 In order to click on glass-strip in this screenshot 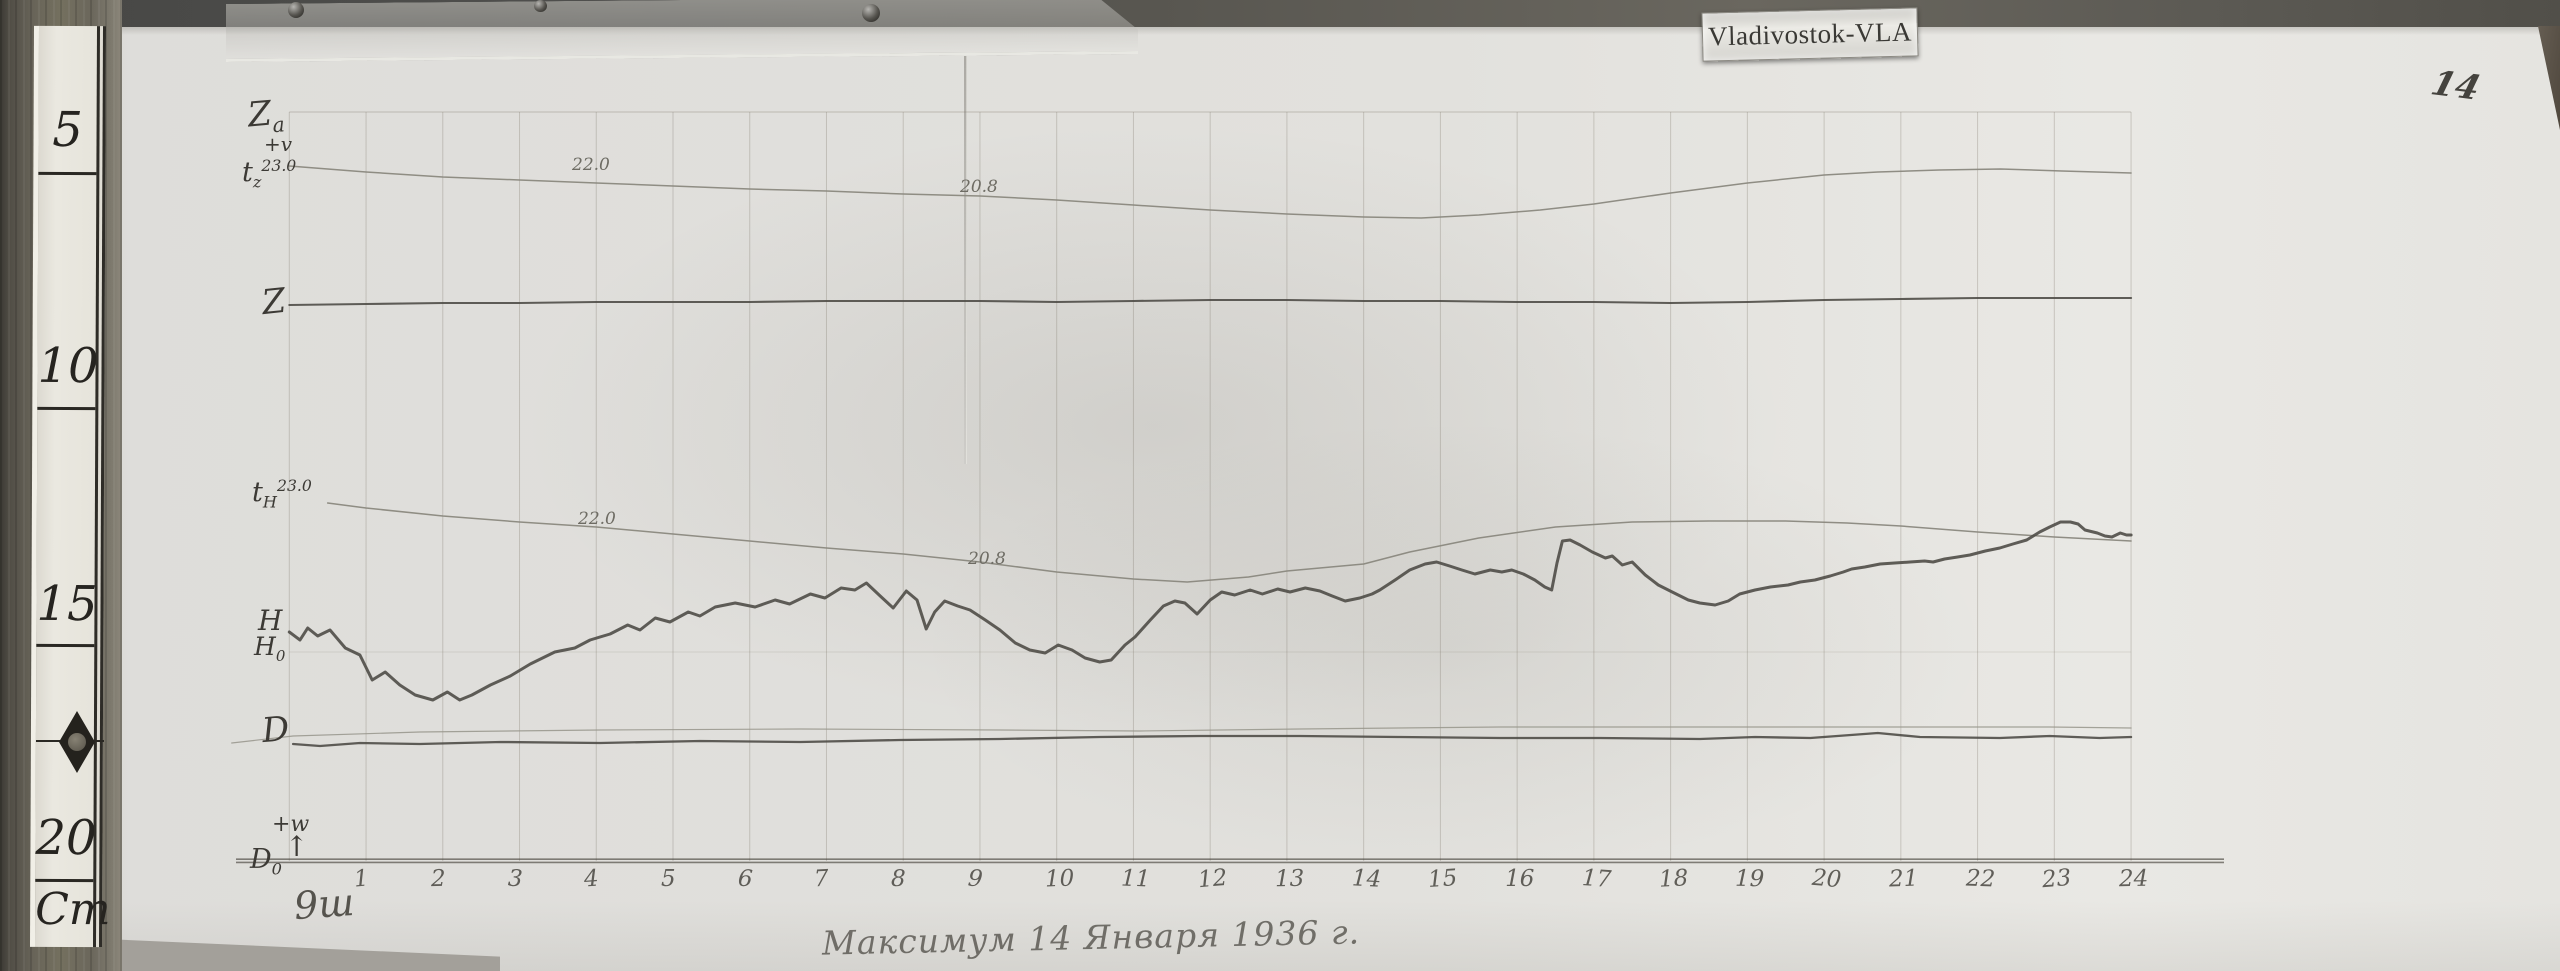, I will do `click(682, 31)`.